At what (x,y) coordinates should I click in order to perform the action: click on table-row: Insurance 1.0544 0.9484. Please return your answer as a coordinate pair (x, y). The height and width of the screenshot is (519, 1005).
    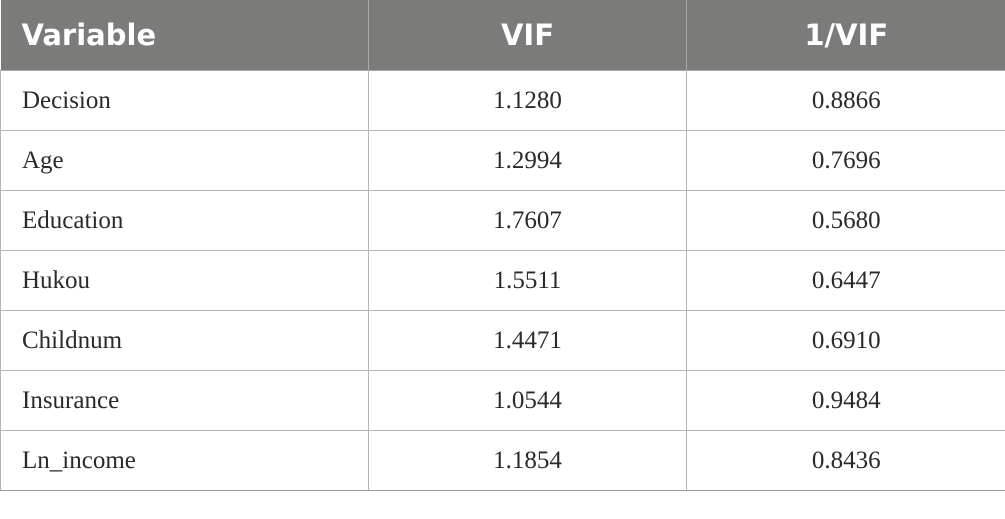
    Looking at the image, I should click on (502, 400).